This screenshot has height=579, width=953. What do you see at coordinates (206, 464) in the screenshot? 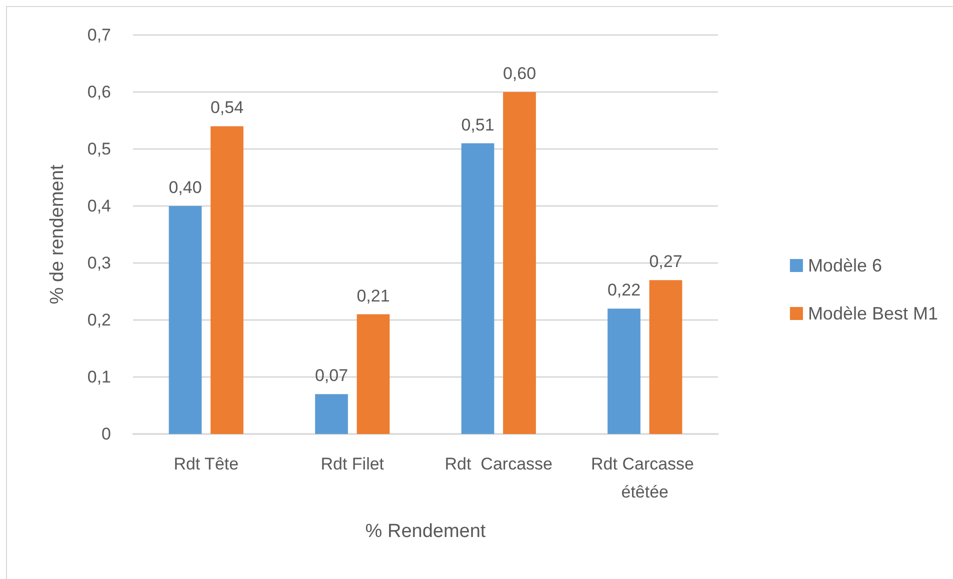
I see `x-tick-label: Rdt Tête` at bounding box center [206, 464].